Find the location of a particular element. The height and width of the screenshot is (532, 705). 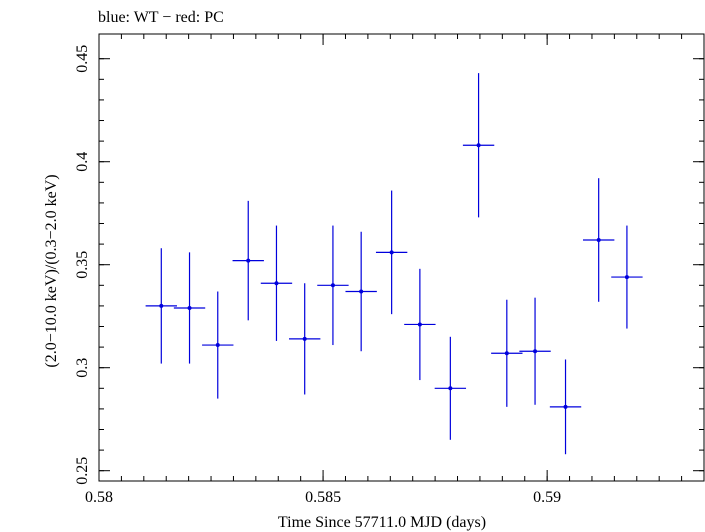

y-tick-label: 0.25 is located at coordinates (82, 471).